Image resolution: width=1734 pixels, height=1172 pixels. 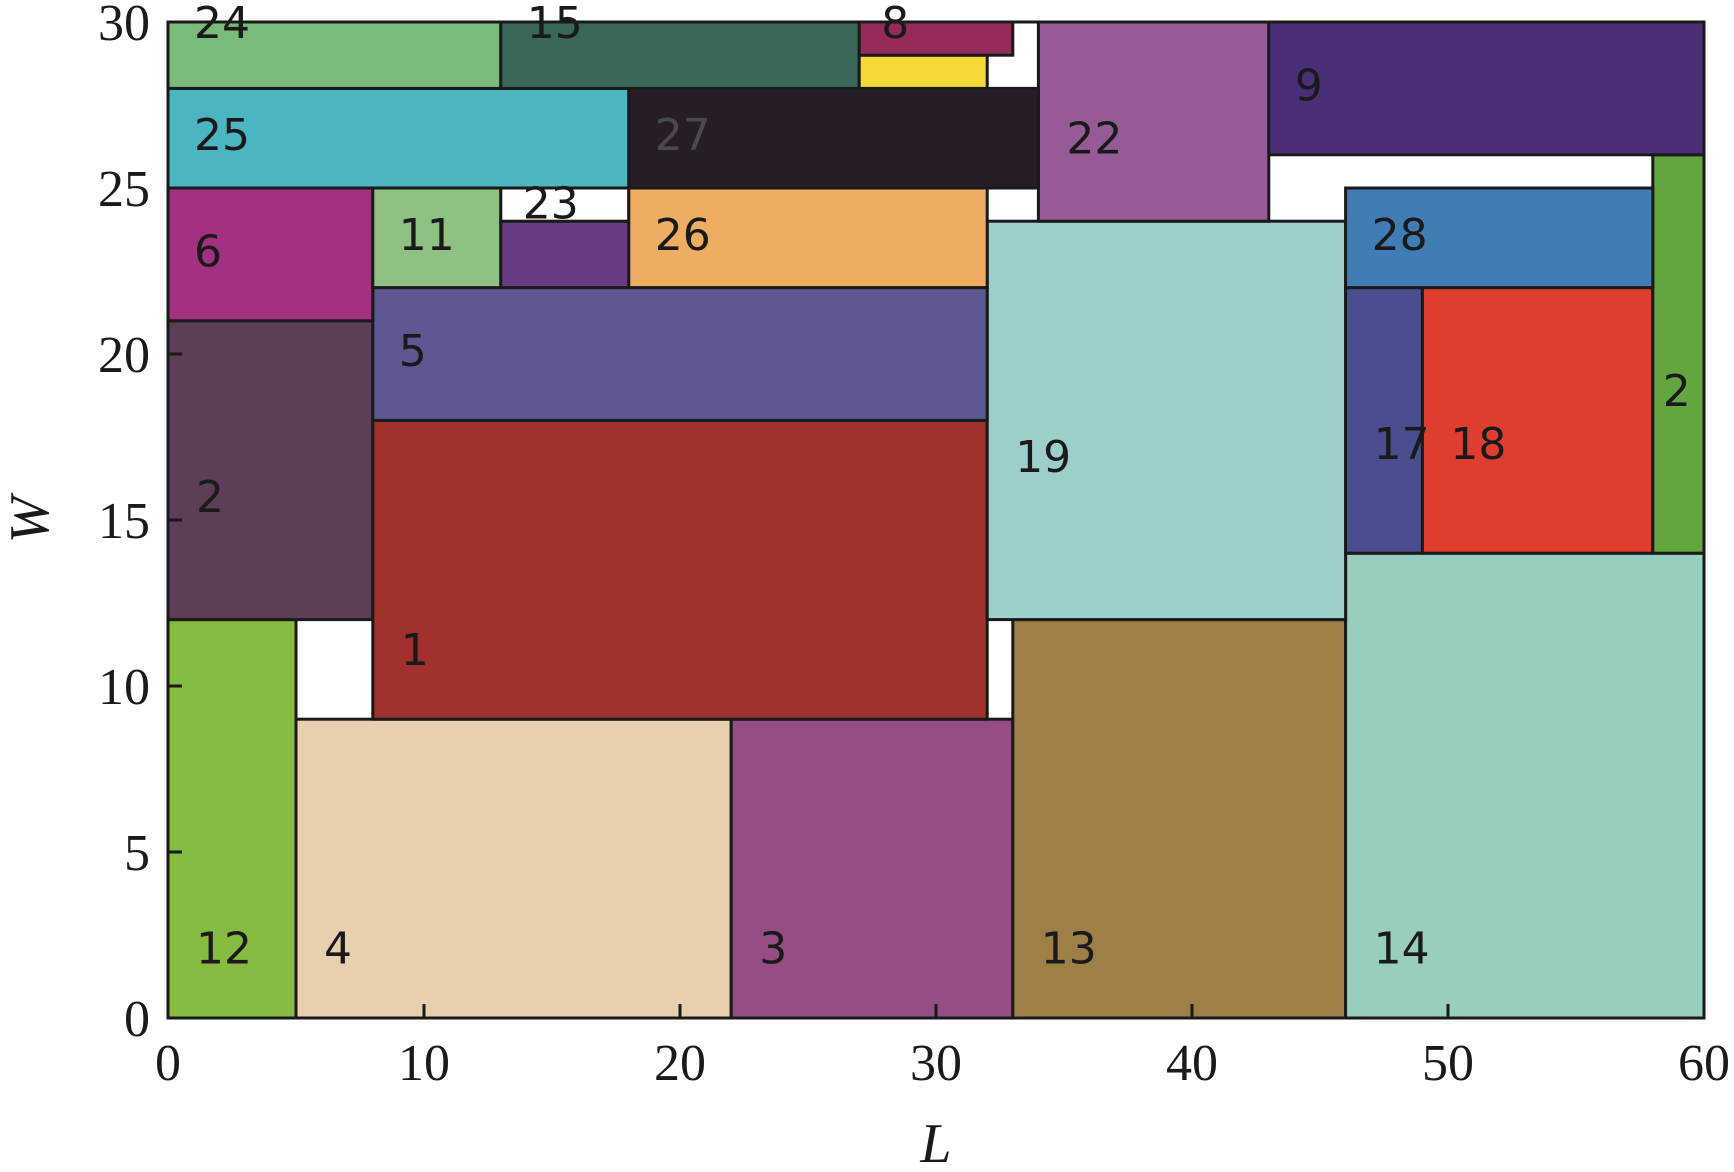 What do you see at coordinates (168, 1063) in the screenshot?
I see `x-tick-label: 0` at bounding box center [168, 1063].